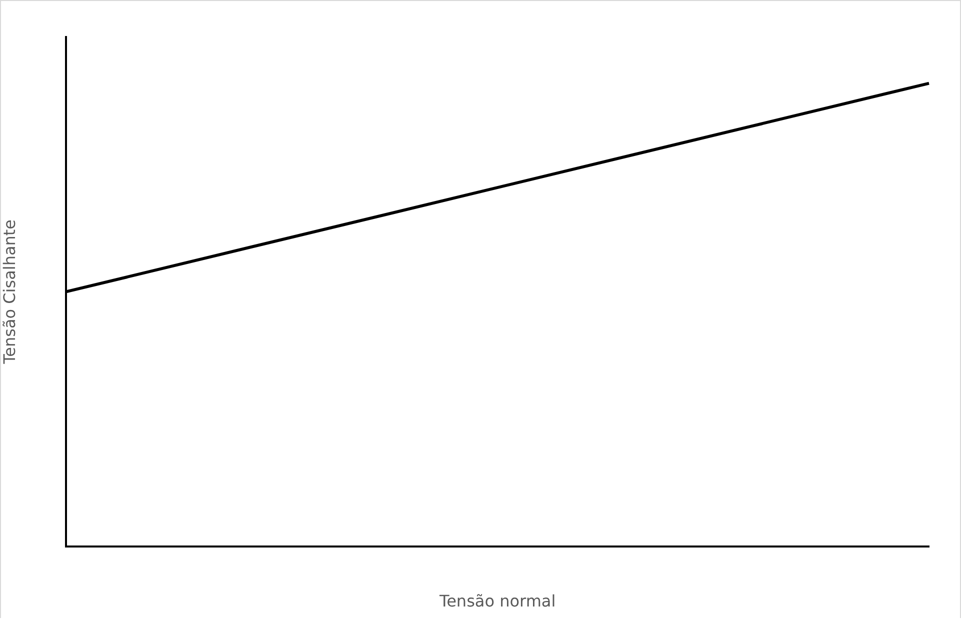 Image resolution: width=961 pixels, height=619 pixels. I want to click on y-axis-title: Tensão Cisalhante, so click(9, 292).